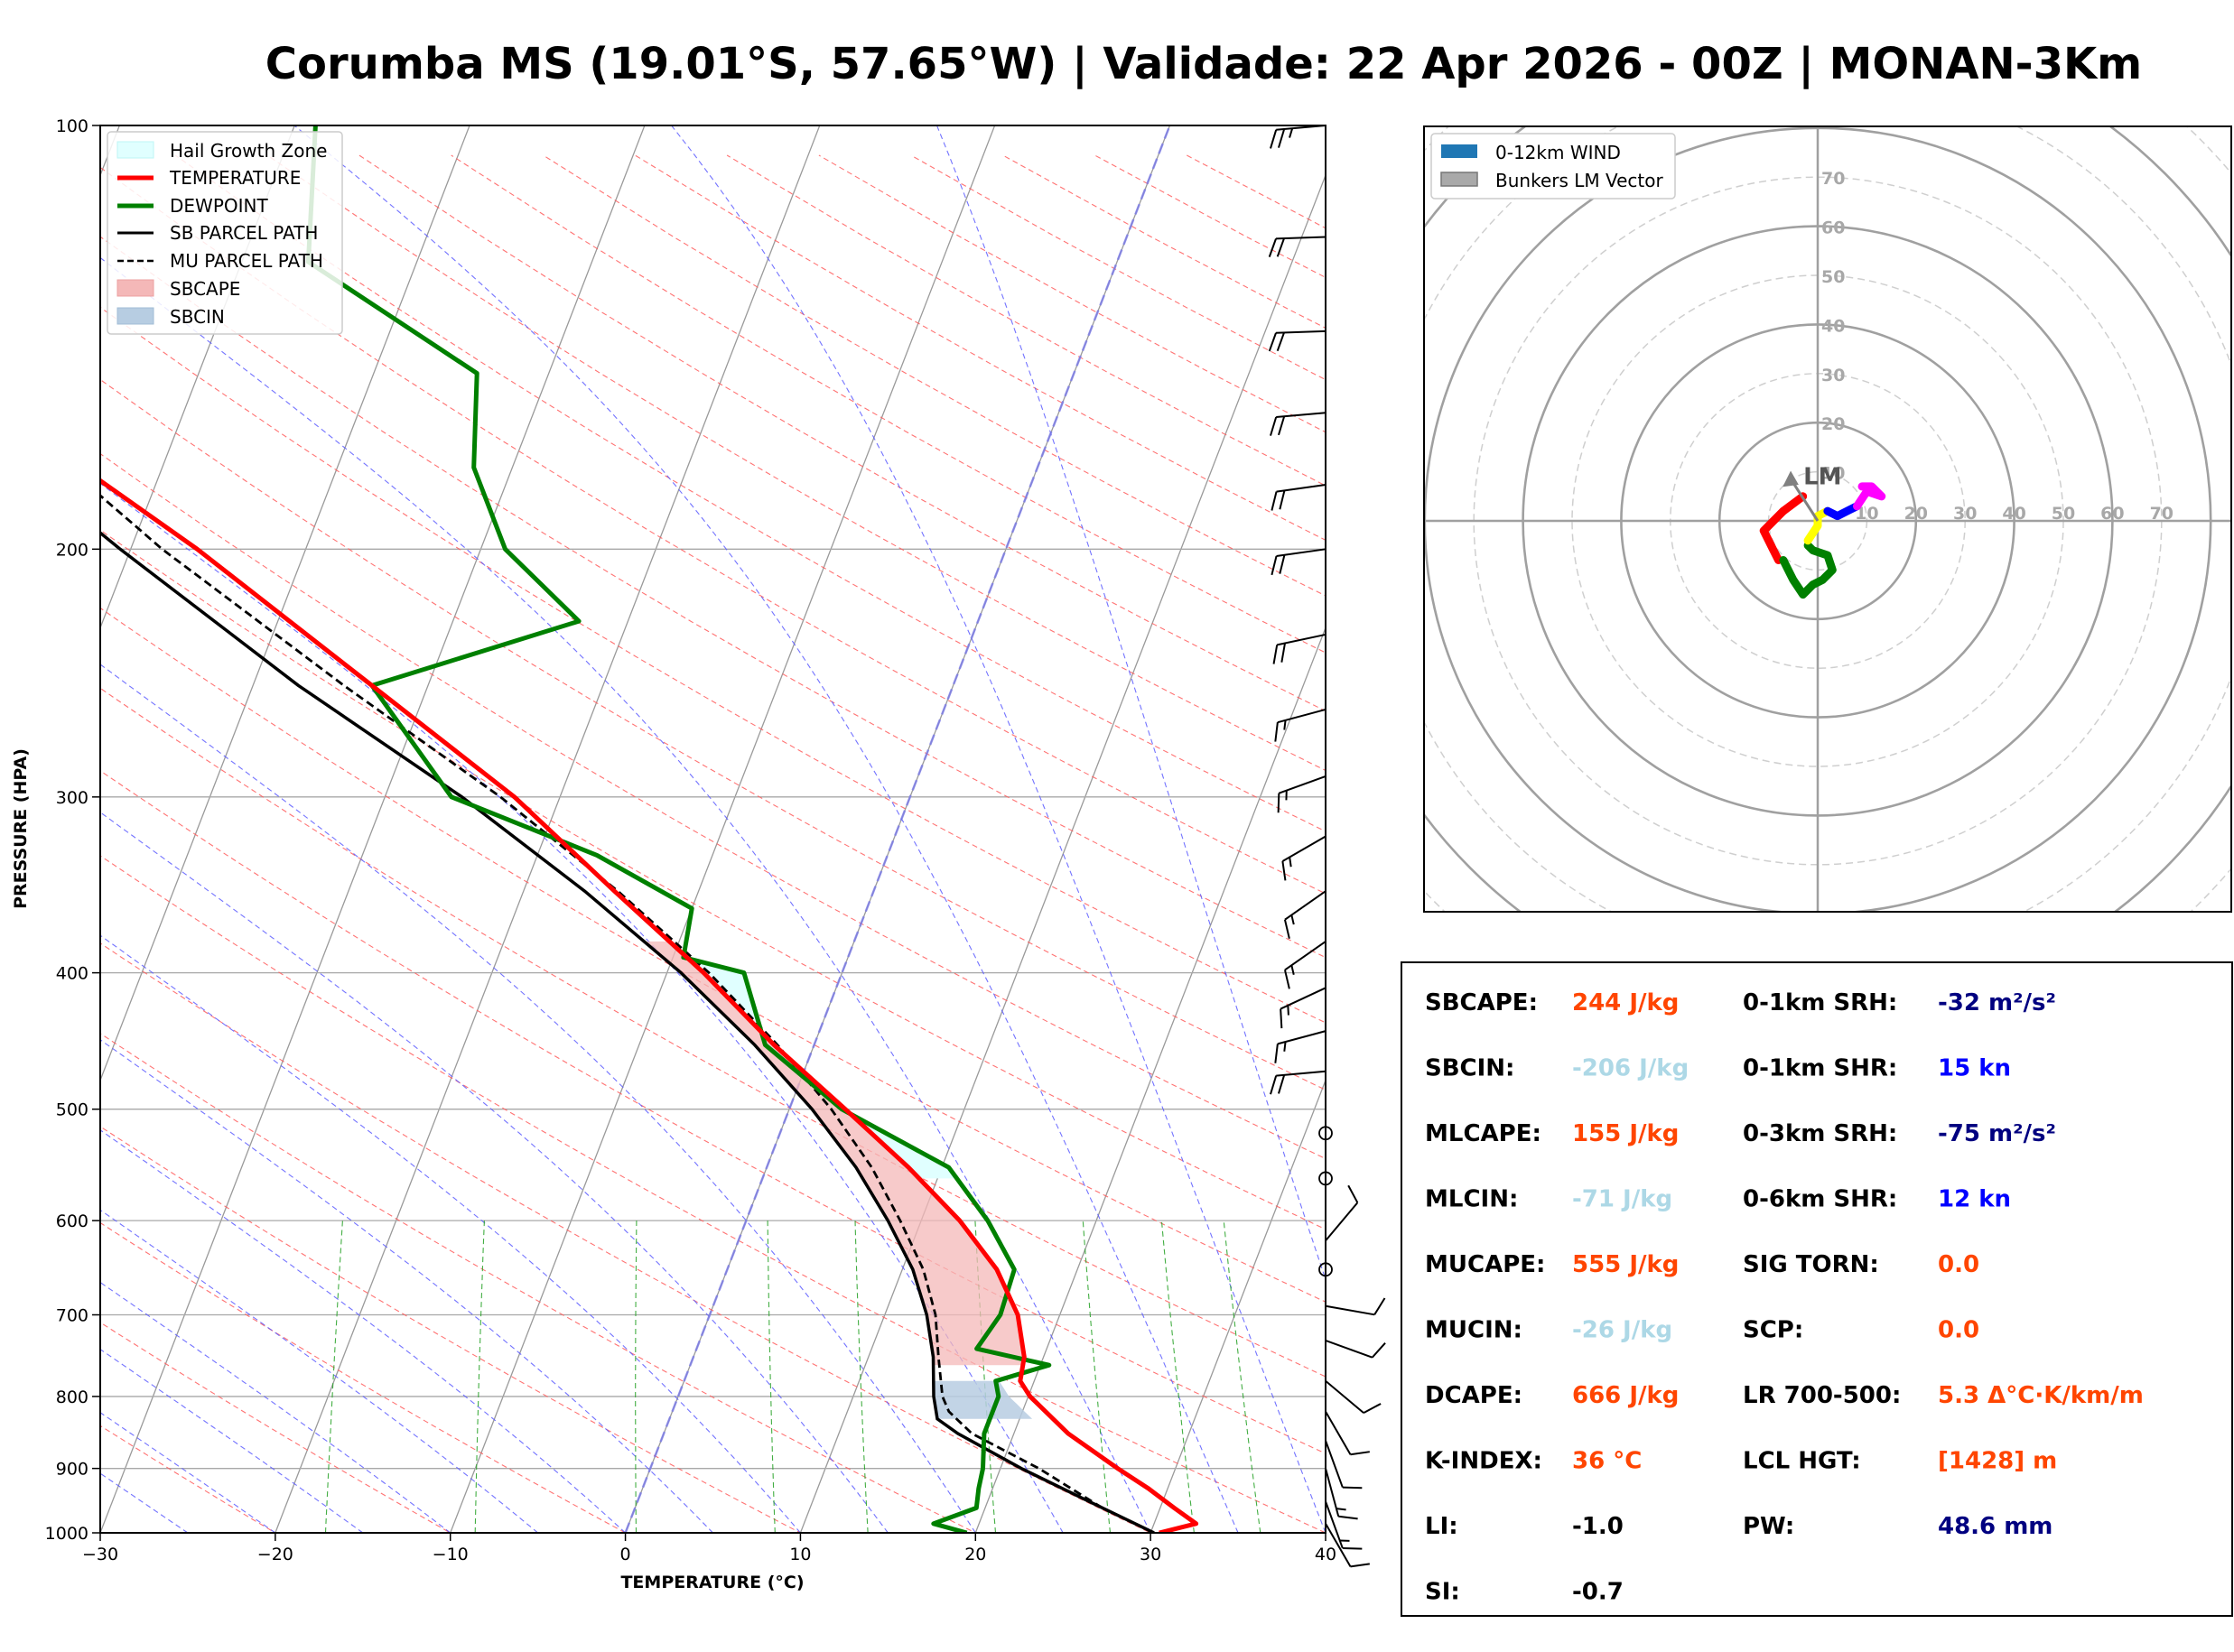 This screenshot has width=2234, height=1652. What do you see at coordinates (1866, 514) in the screenshot?
I see `ring-label-u: 10` at bounding box center [1866, 514].